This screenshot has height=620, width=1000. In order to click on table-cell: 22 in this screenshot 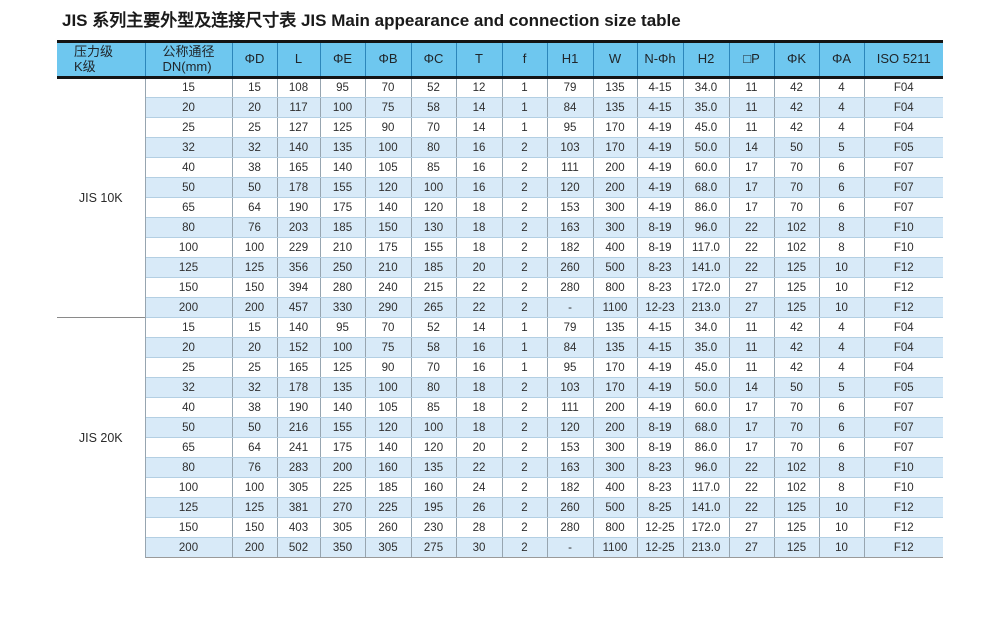, I will do `click(479, 287)`.